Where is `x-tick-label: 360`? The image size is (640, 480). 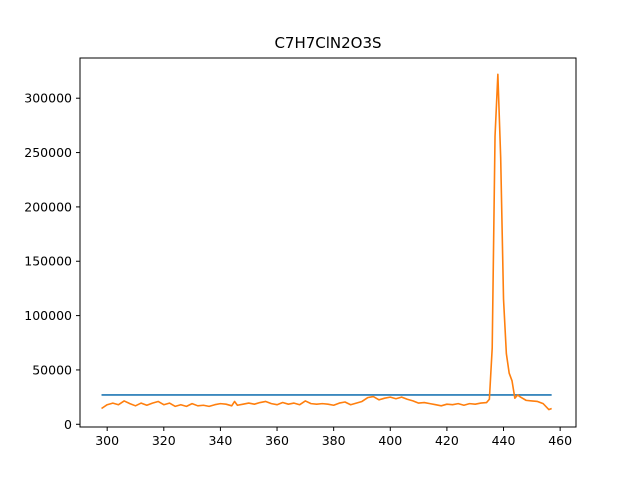
x-tick-label: 360 is located at coordinates (277, 440).